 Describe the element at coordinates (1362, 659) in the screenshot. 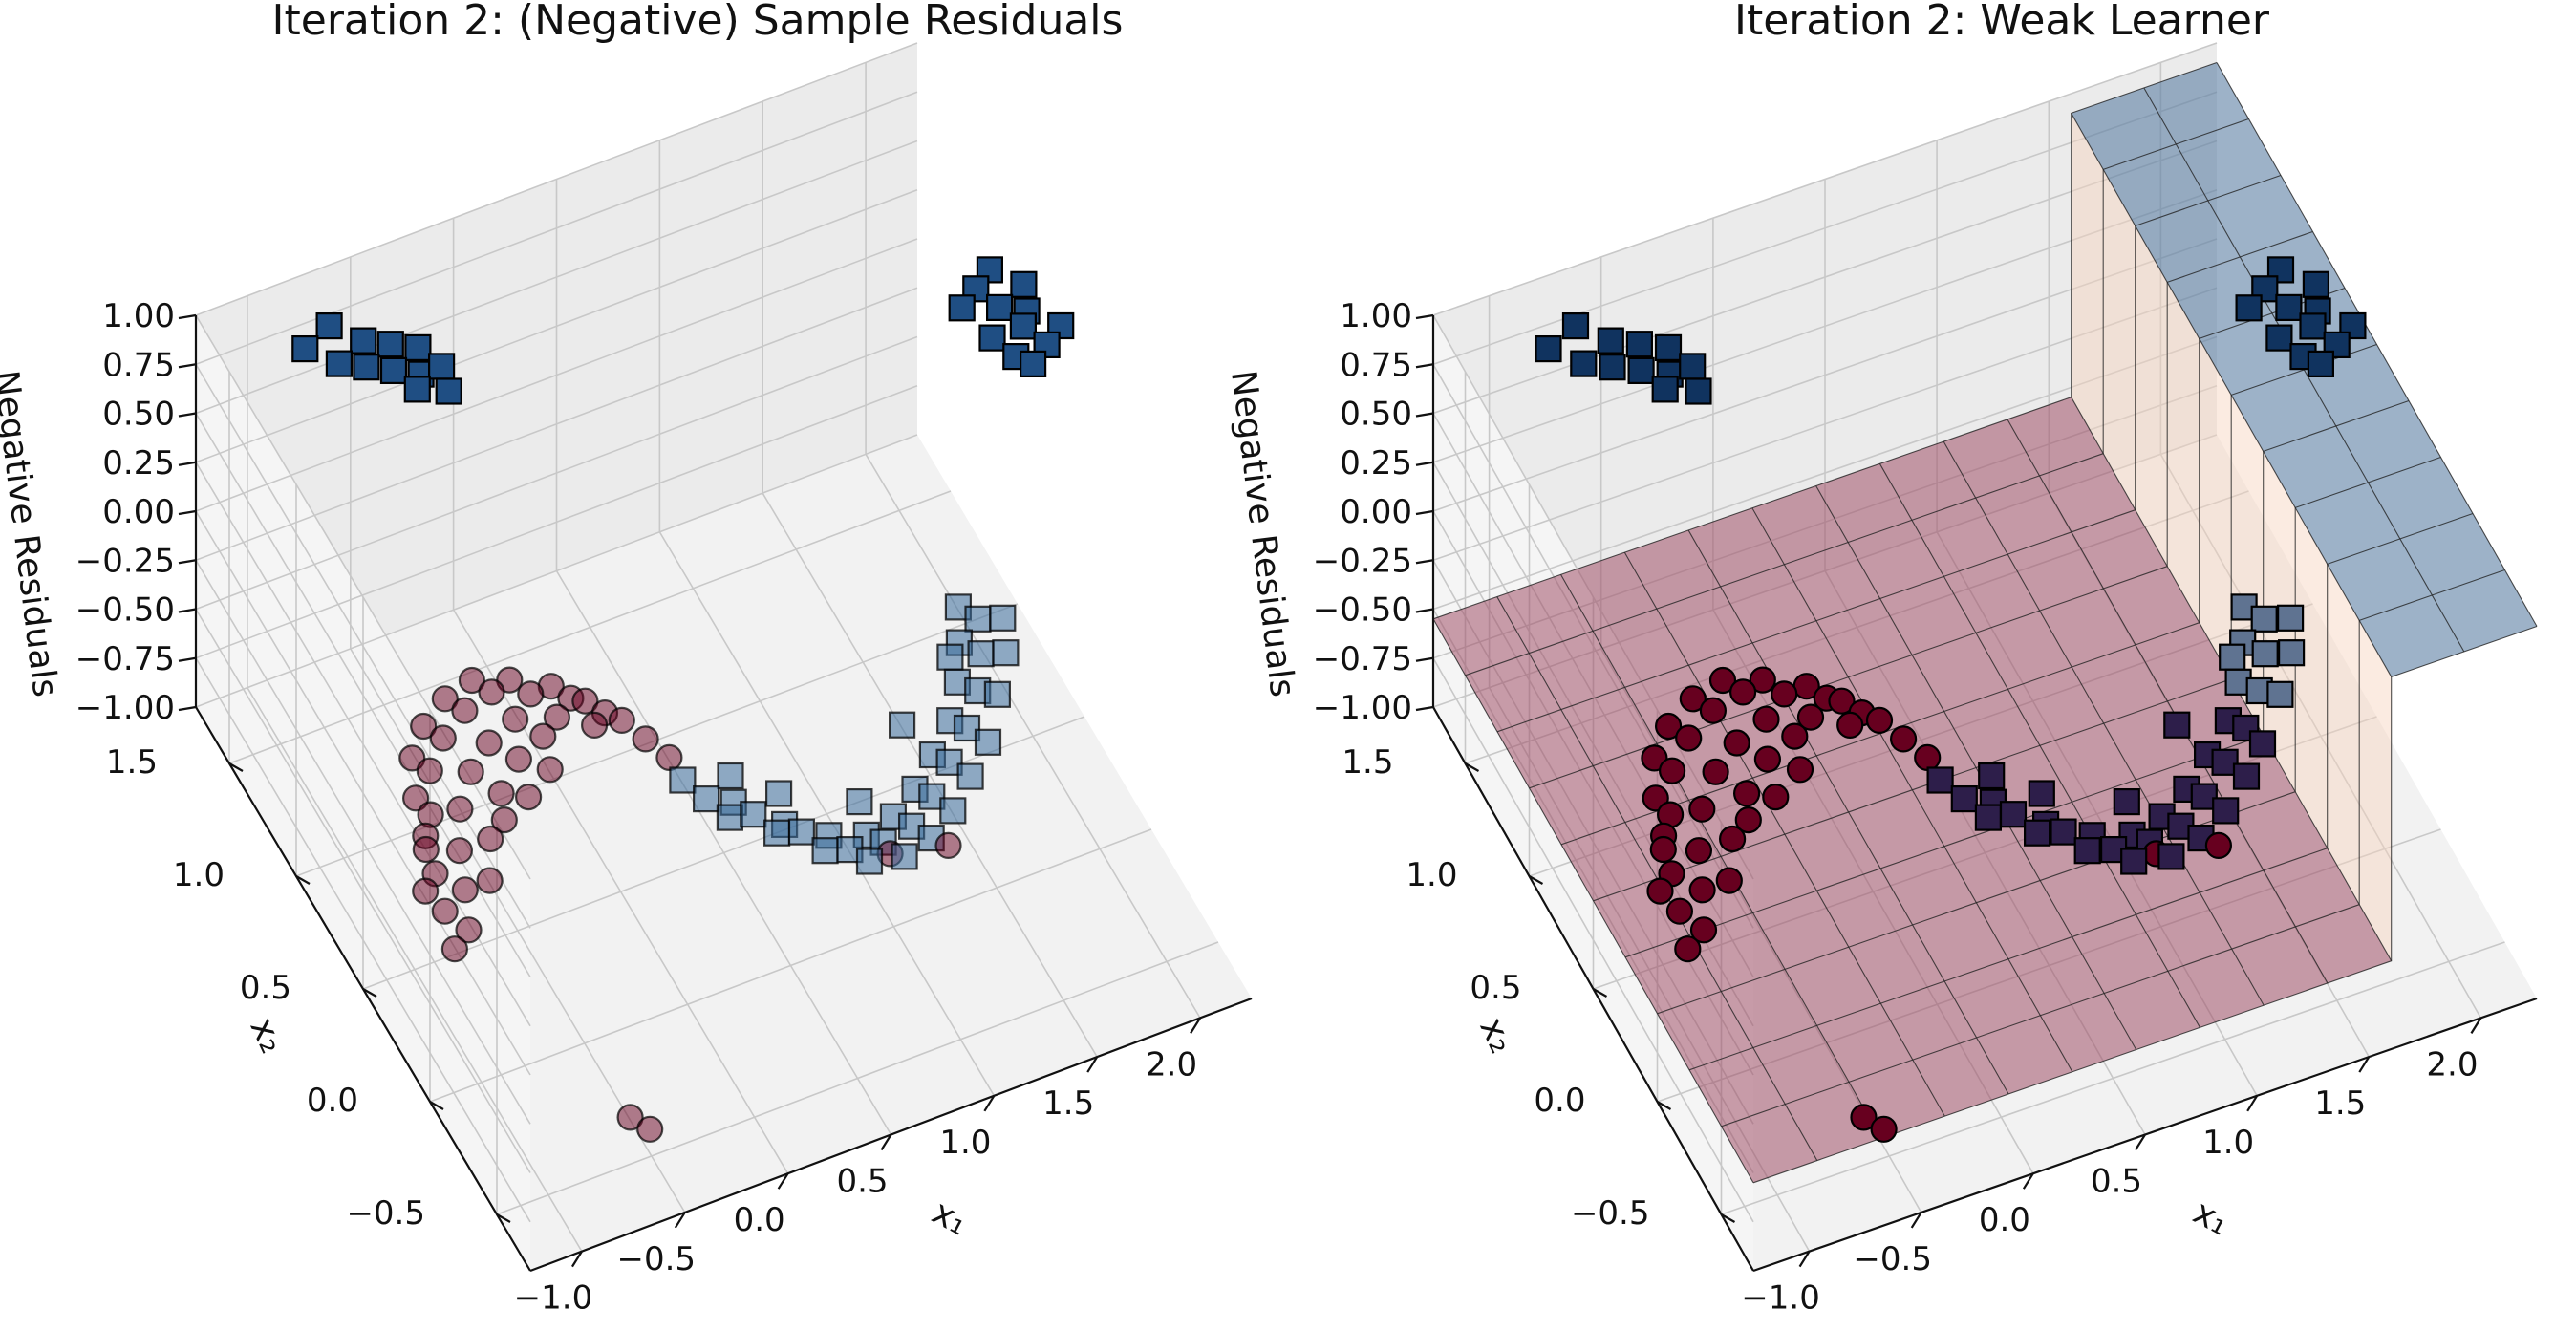

I see `z-tick-label: −0.75` at that location.